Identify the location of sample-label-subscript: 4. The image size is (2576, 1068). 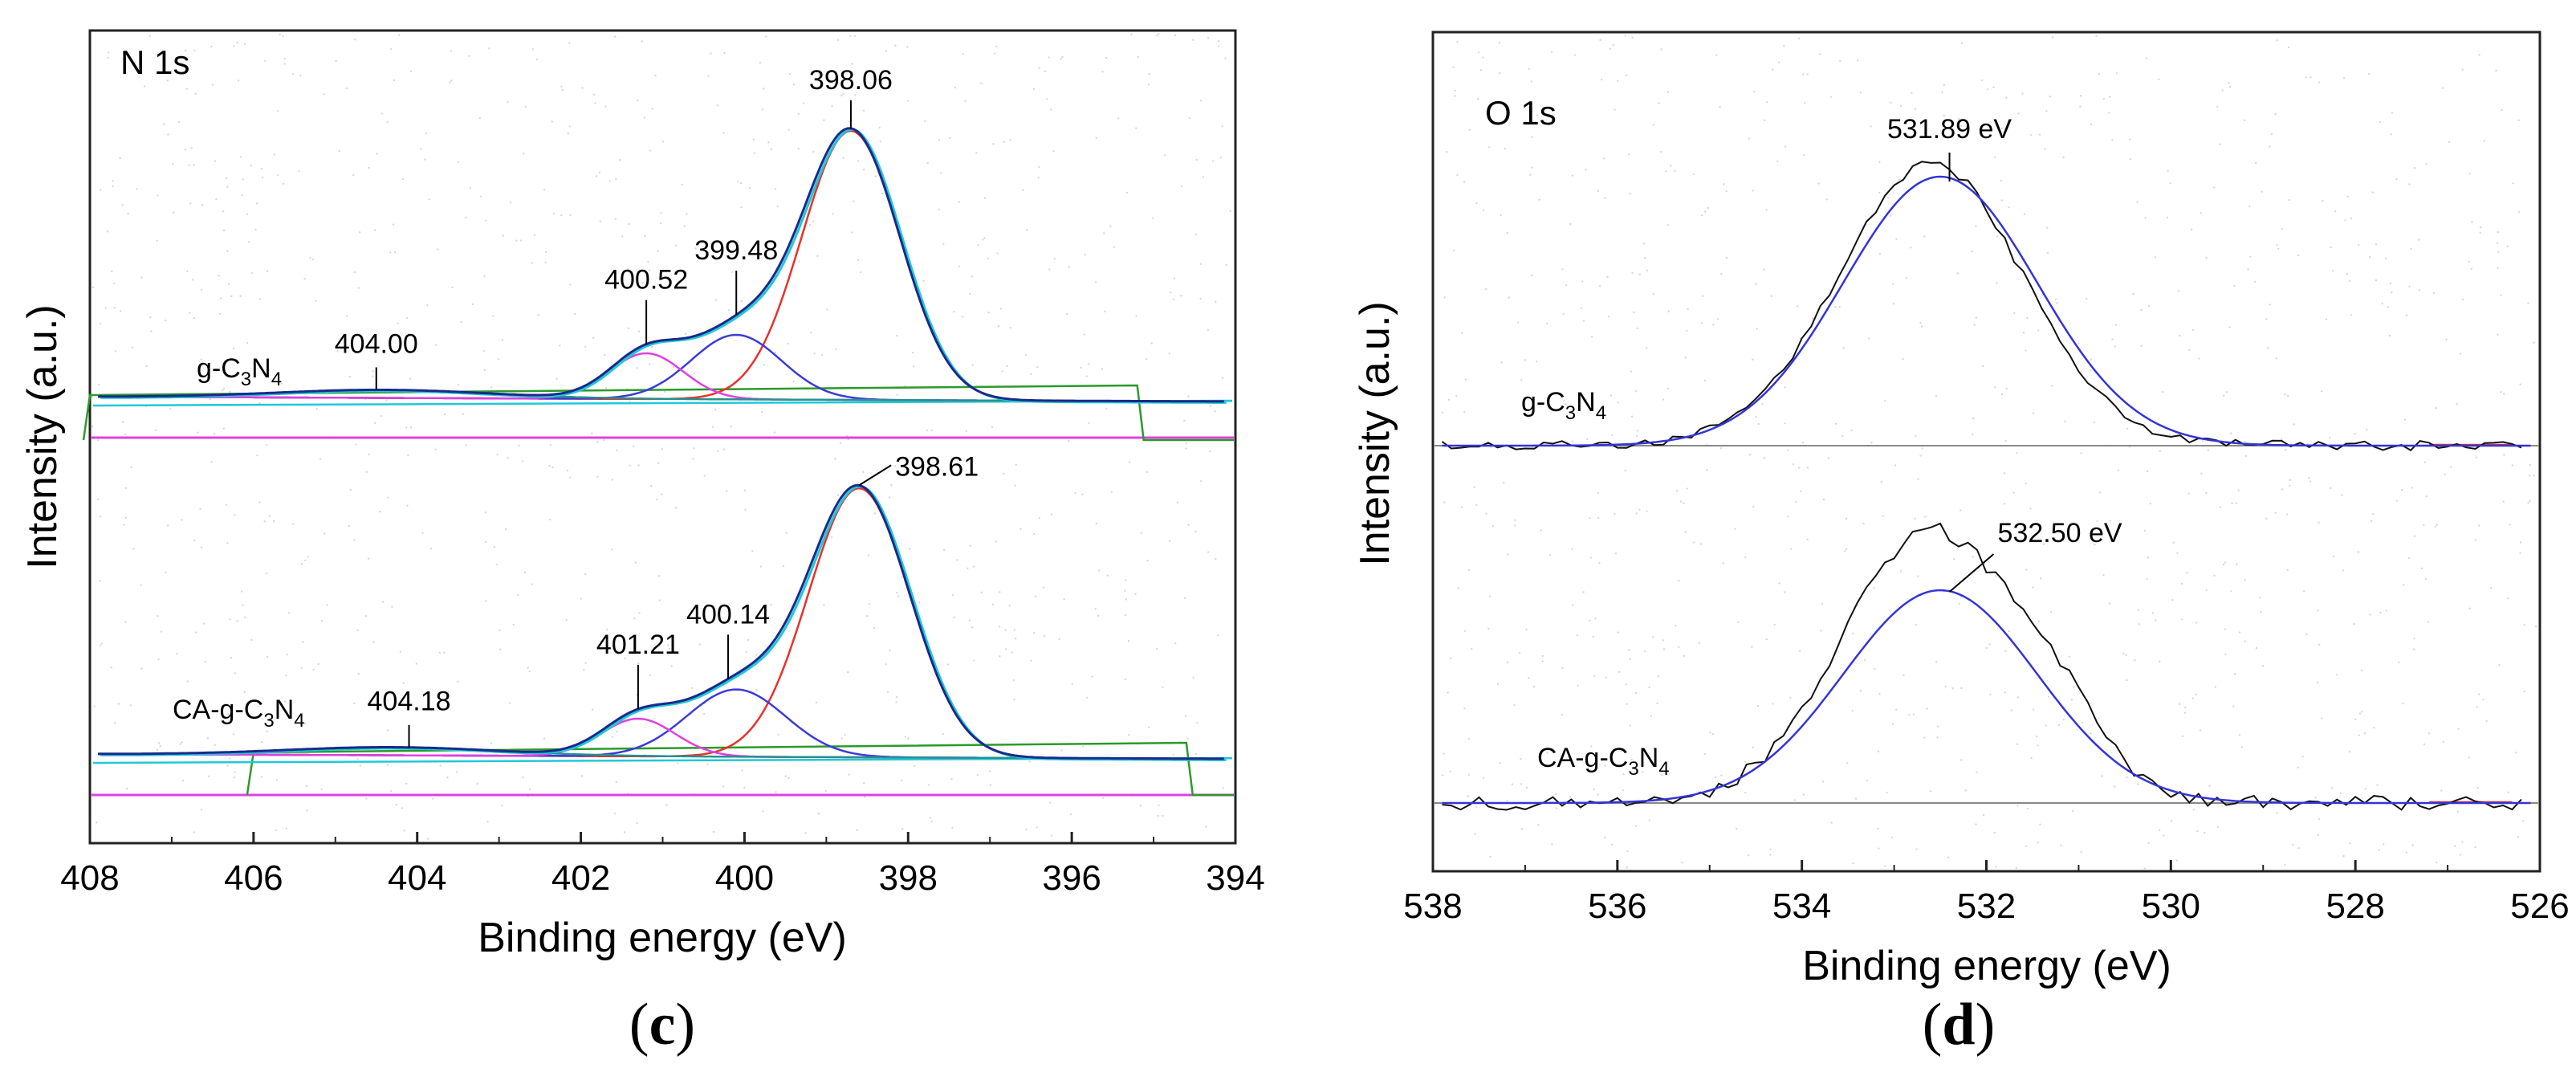
(276, 380).